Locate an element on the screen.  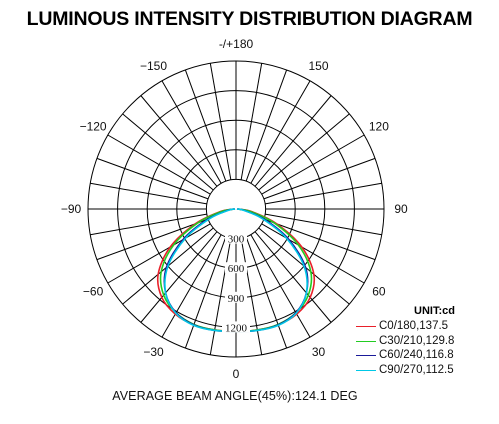
legend-item: C60/240,116.8 is located at coordinates (426, 356).